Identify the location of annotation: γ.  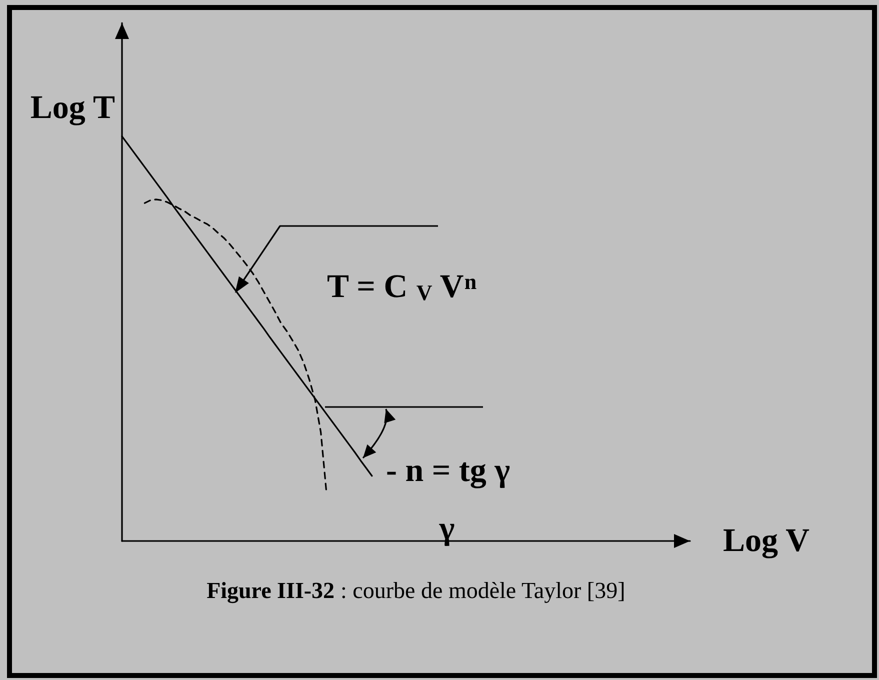
(446, 529).